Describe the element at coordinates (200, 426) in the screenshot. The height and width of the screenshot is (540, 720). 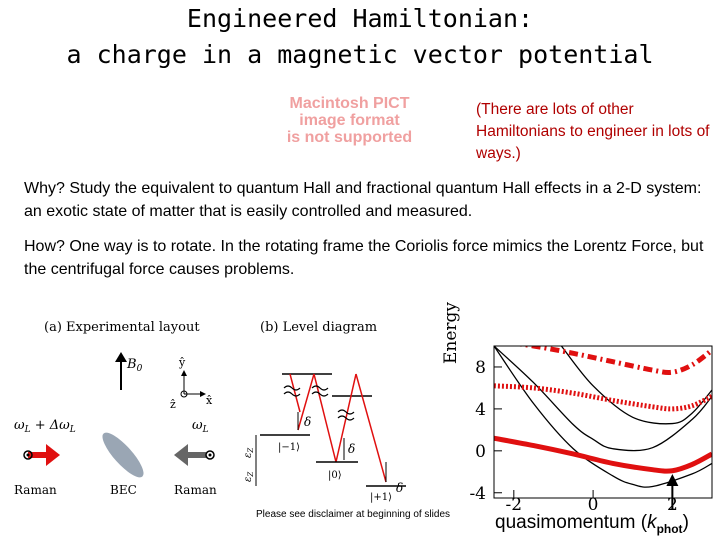
I see `omega-right-label: ωL` at that location.